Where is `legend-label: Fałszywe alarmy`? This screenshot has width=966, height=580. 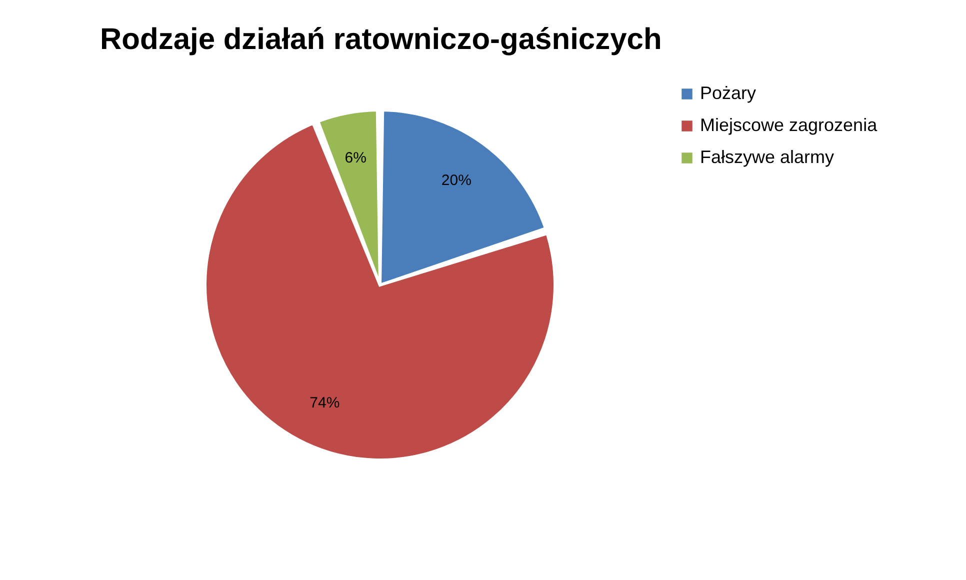
legend-label: Fałszywe alarmy is located at coordinates (767, 157).